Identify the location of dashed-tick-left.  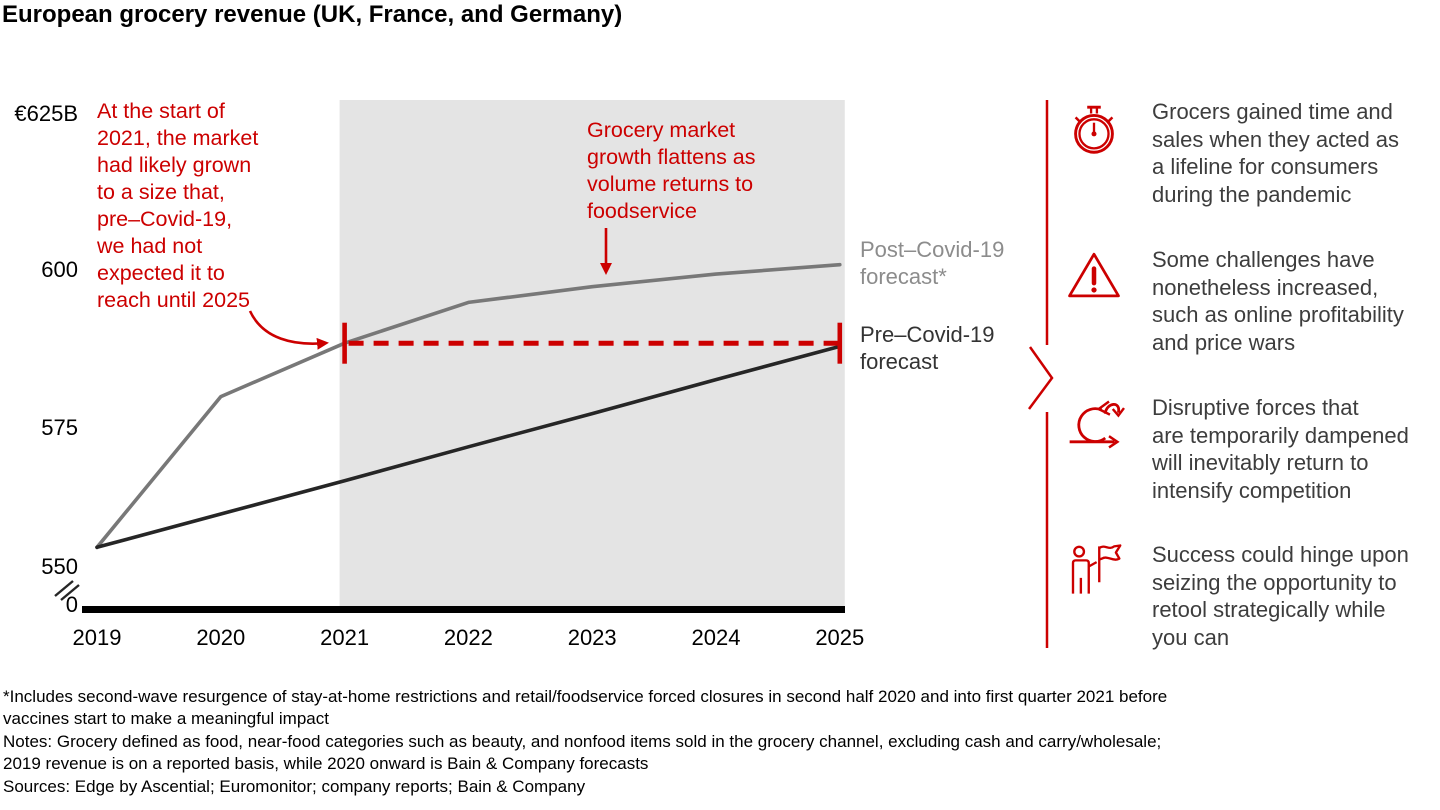
(344, 343).